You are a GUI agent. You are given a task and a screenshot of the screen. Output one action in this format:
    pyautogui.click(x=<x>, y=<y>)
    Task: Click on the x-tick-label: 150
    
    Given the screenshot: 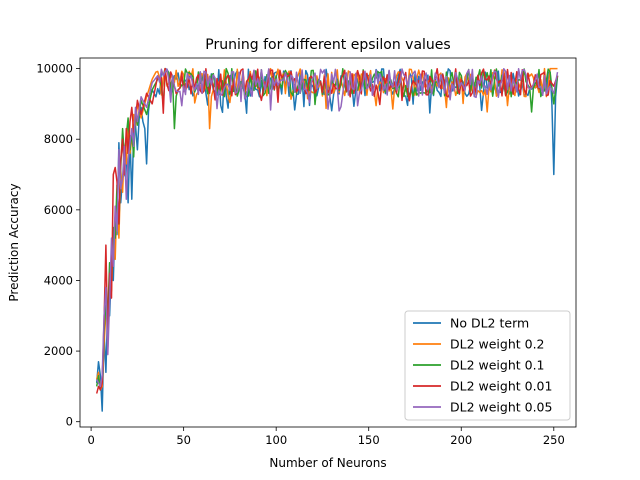 What is the action you would take?
    pyautogui.click(x=369, y=440)
    